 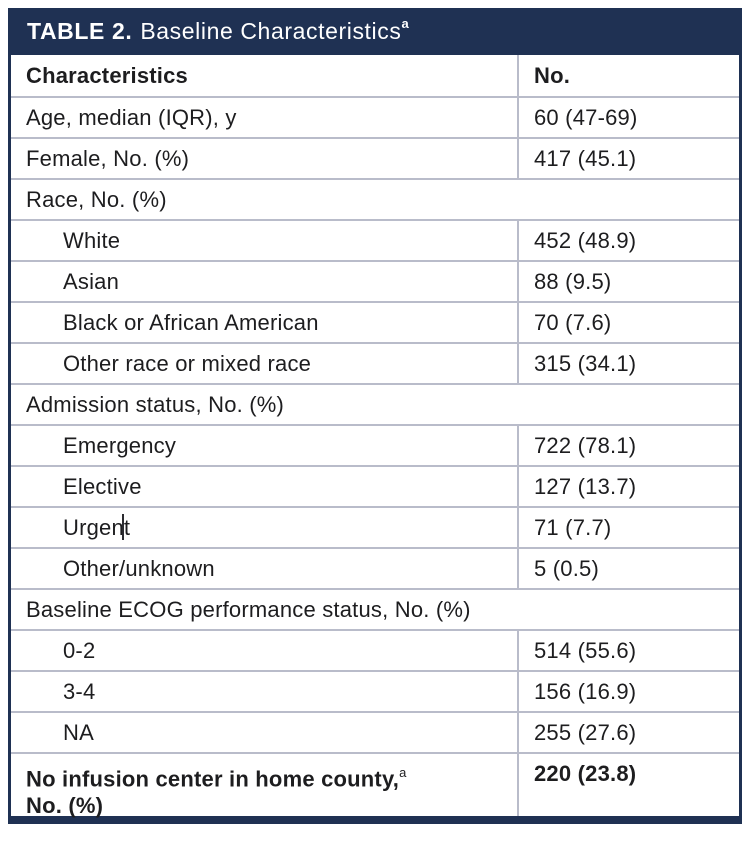 I want to click on row-label: Female, No. (%), so click(x=108, y=158).